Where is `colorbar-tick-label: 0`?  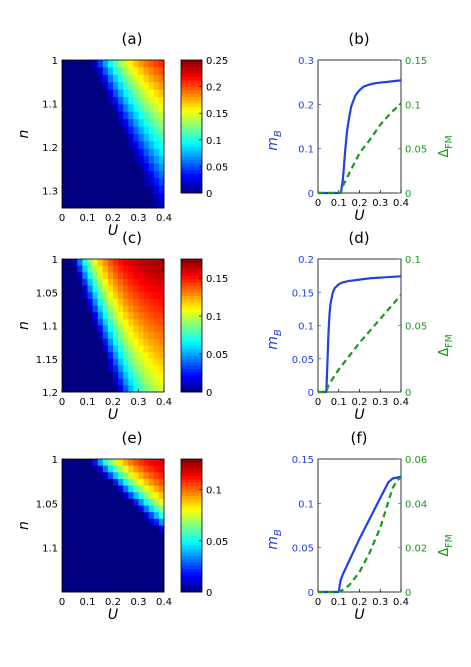
colorbar-tick-label: 0 is located at coordinates (209, 593).